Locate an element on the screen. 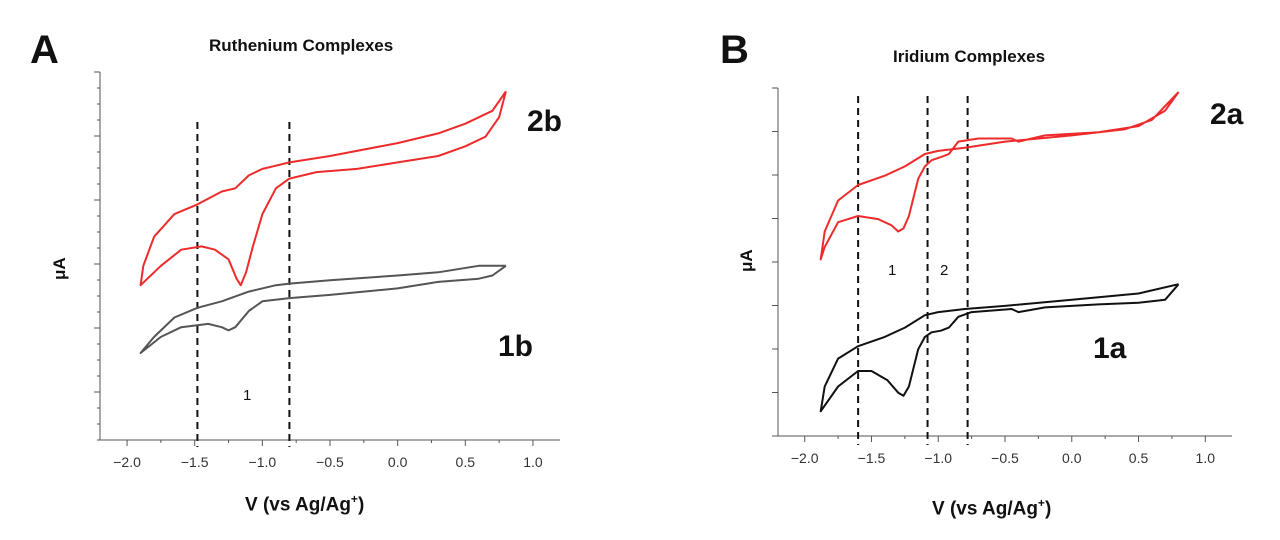 The height and width of the screenshot is (540, 1280). cv-curve-2a is located at coordinates (999, 176).